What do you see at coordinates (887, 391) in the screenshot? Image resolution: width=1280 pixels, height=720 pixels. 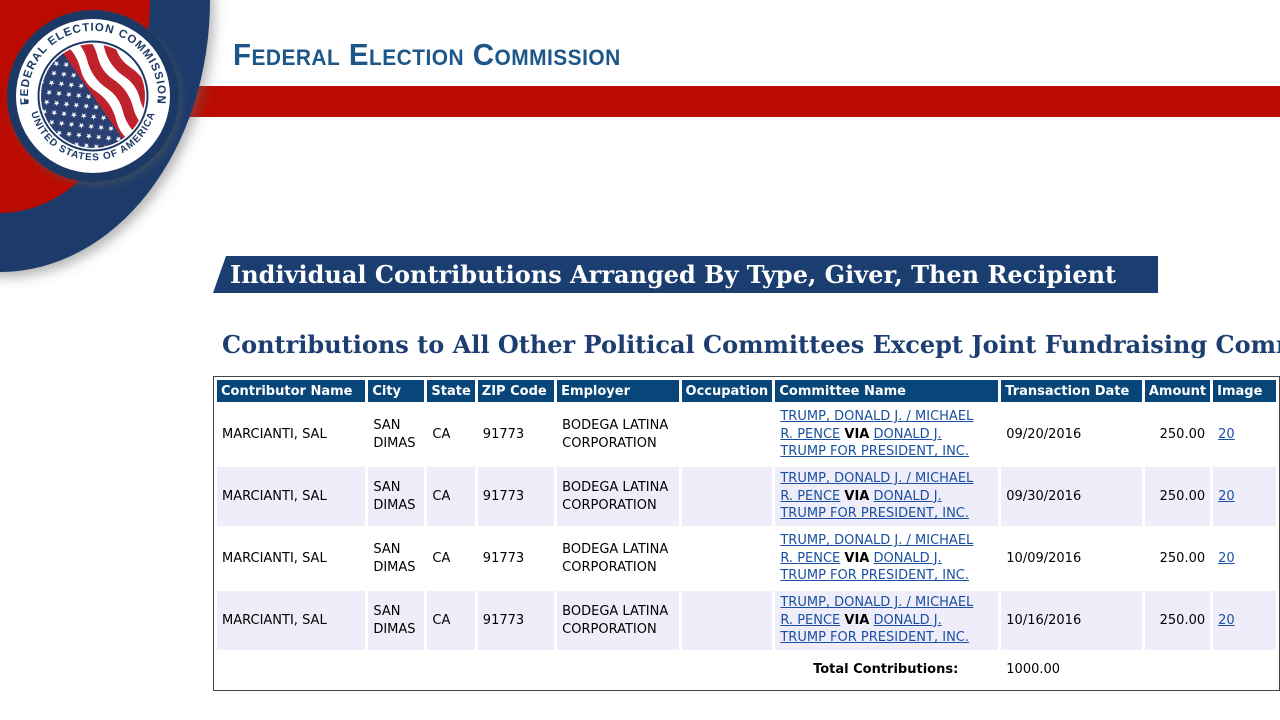 I see `column-header-committee-name: Committee Name` at bounding box center [887, 391].